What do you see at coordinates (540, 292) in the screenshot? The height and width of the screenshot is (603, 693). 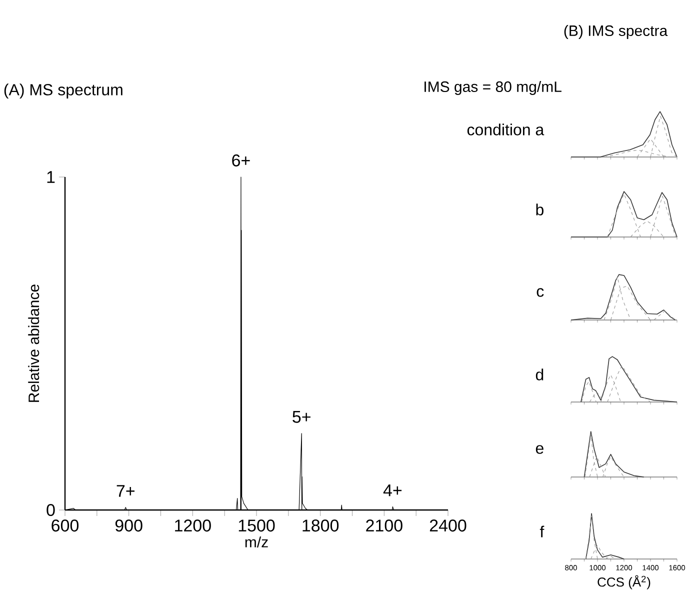 I see `y-axis-title: c` at bounding box center [540, 292].